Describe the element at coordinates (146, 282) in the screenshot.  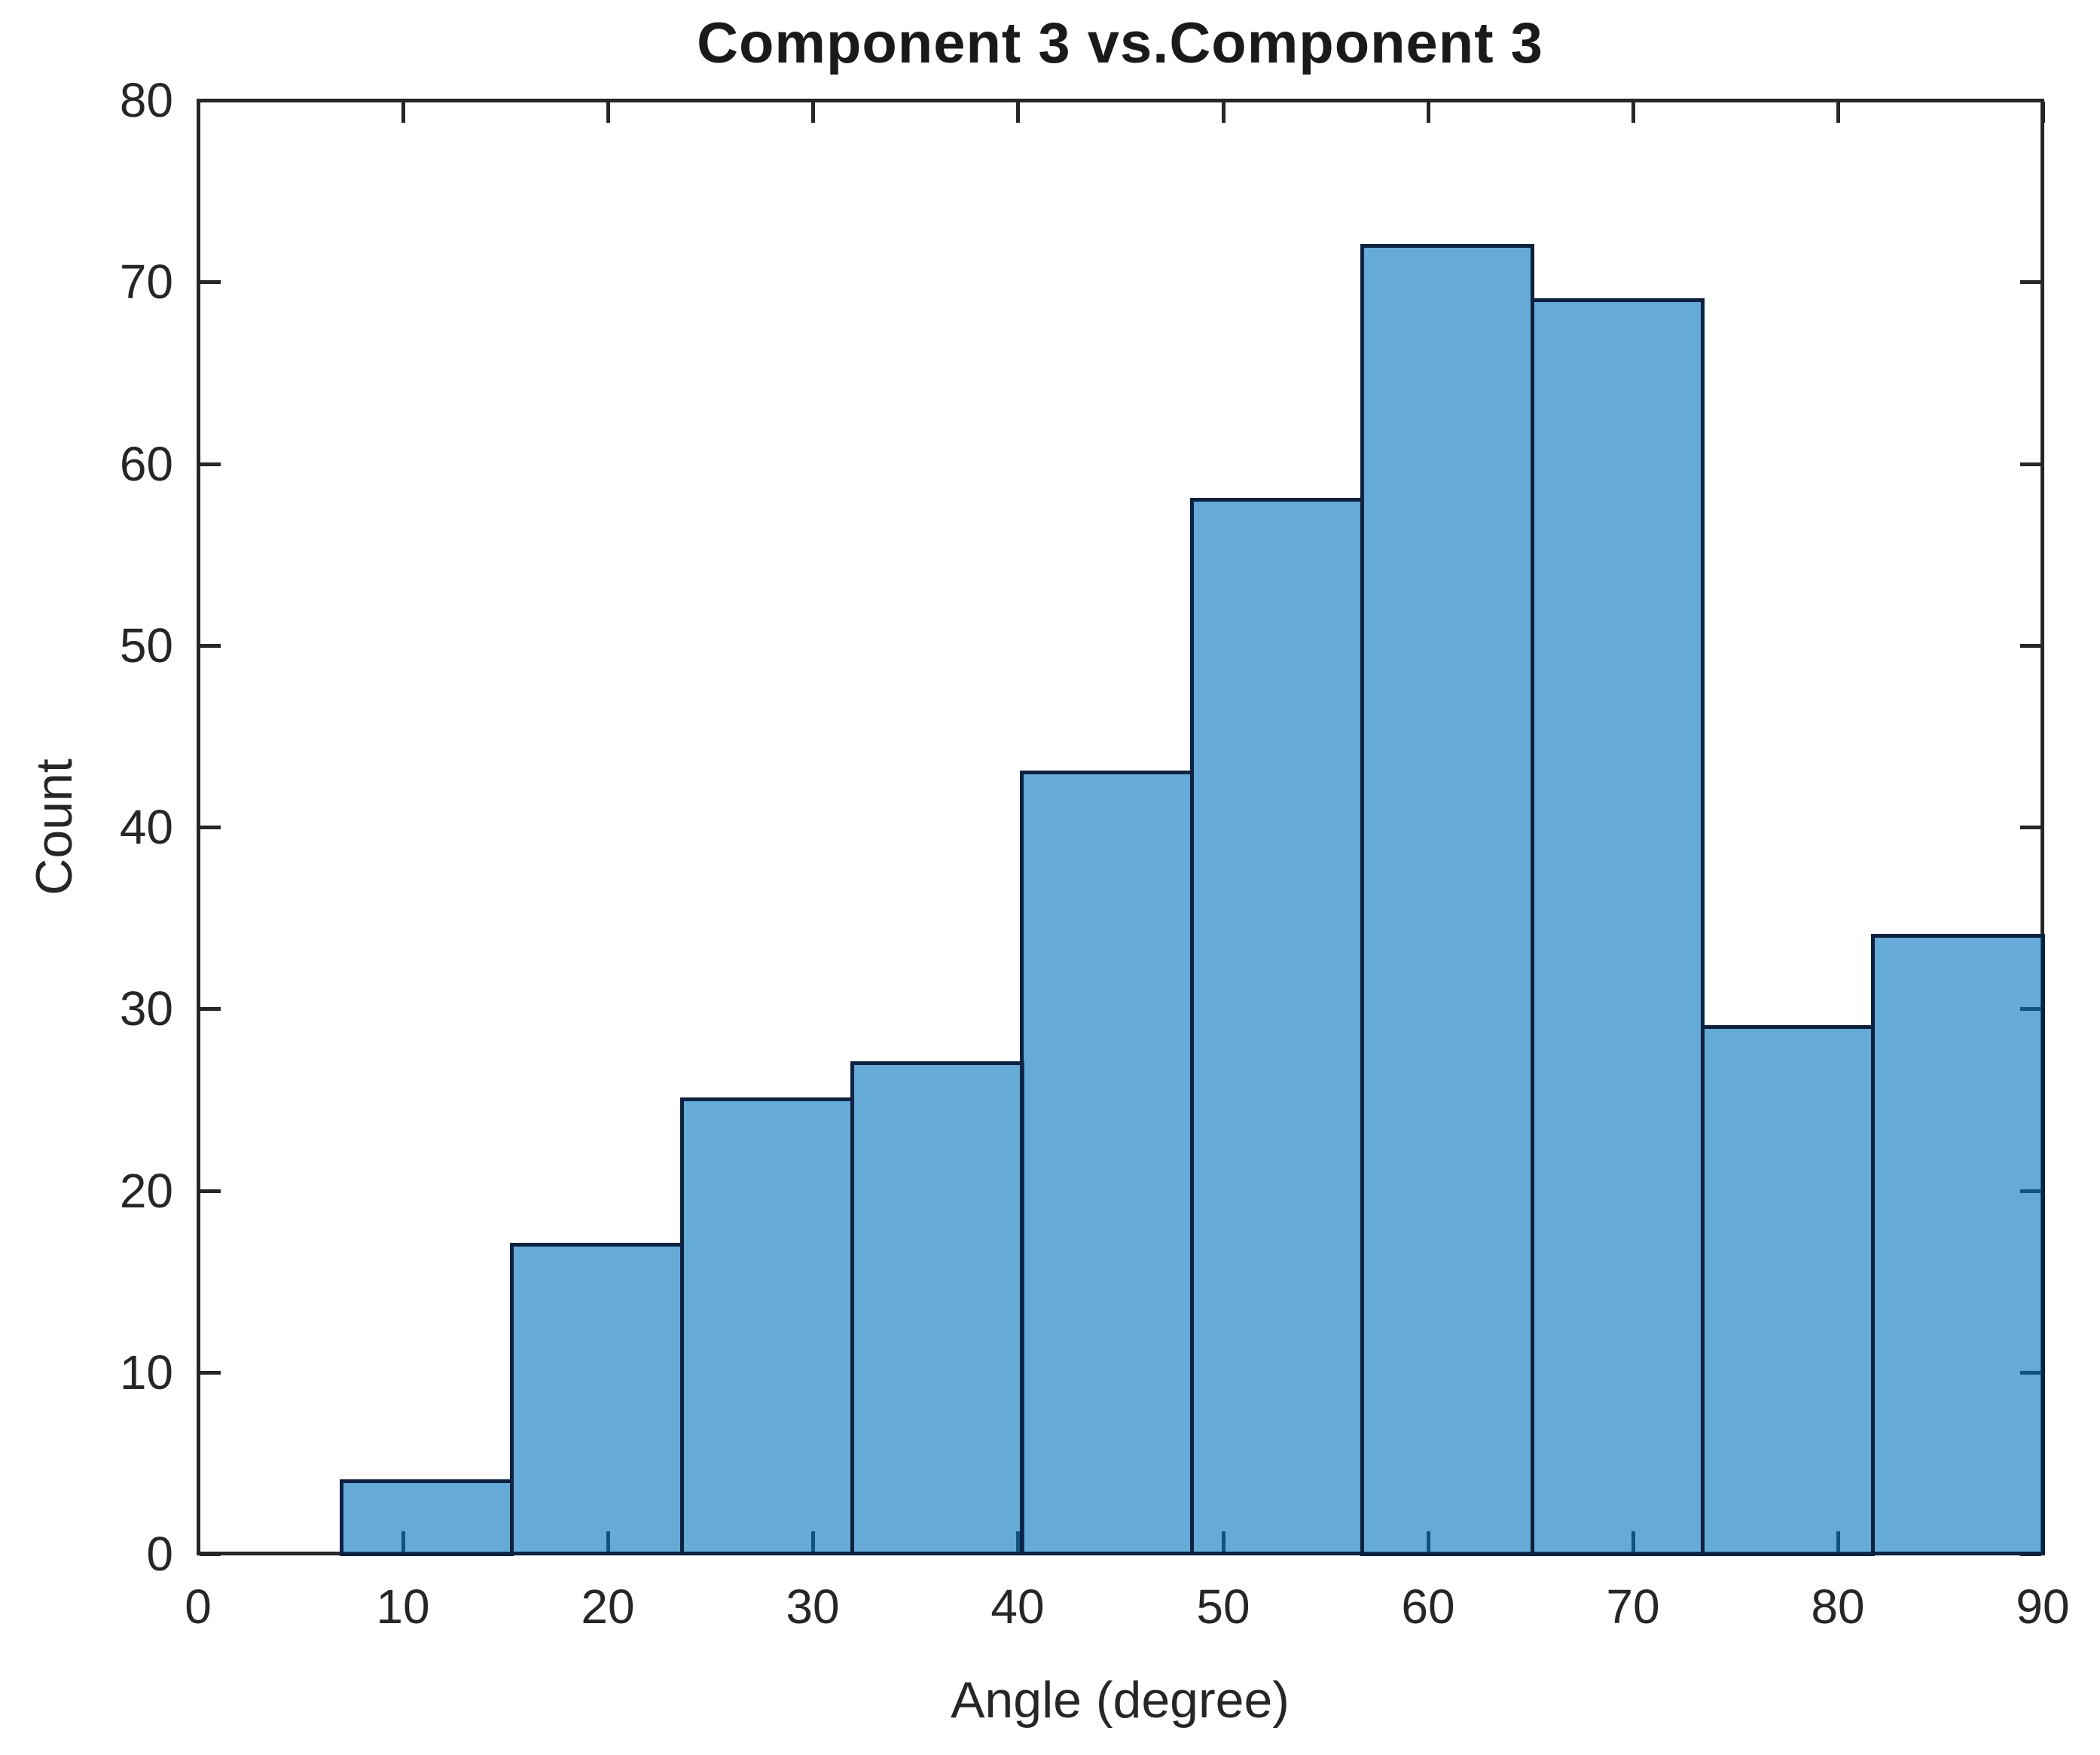
I see `y-tick-label: 70` at that location.